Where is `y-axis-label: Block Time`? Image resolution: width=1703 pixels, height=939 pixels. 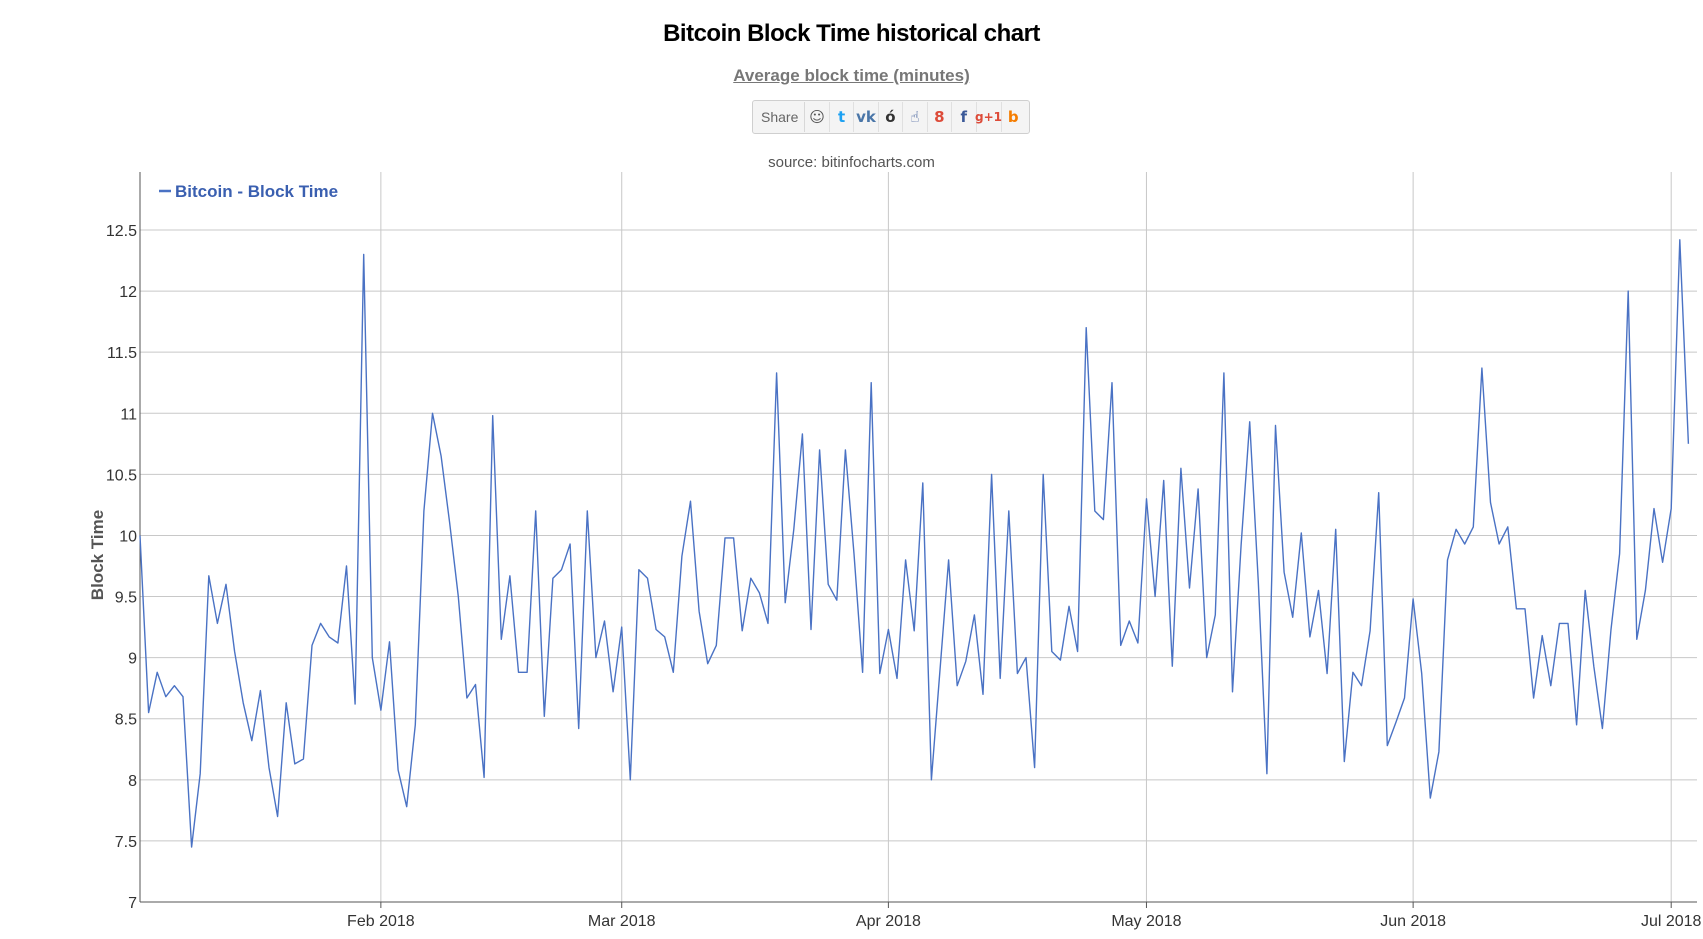 y-axis-label: Block Time is located at coordinates (97, 555).